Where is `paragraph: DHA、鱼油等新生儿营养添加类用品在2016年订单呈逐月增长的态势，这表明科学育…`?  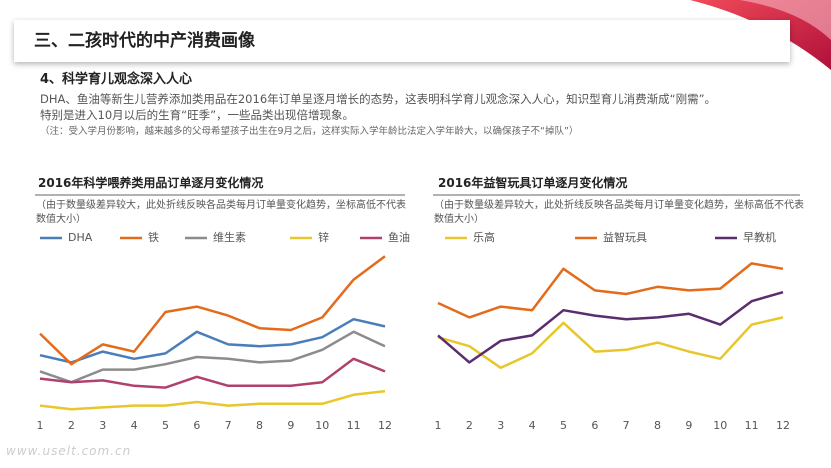
paragraph: DHA、鱼油等新生儿营养添加类用品在2016年订单呈逐月增长的态势，这表明科学育… is located at coordinates (378, 99).